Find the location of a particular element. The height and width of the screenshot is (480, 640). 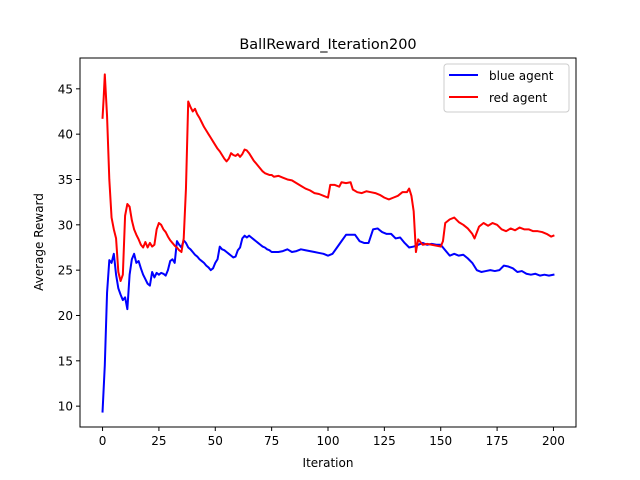

x-tick-label: 0 is located at coordinates (103, 441).